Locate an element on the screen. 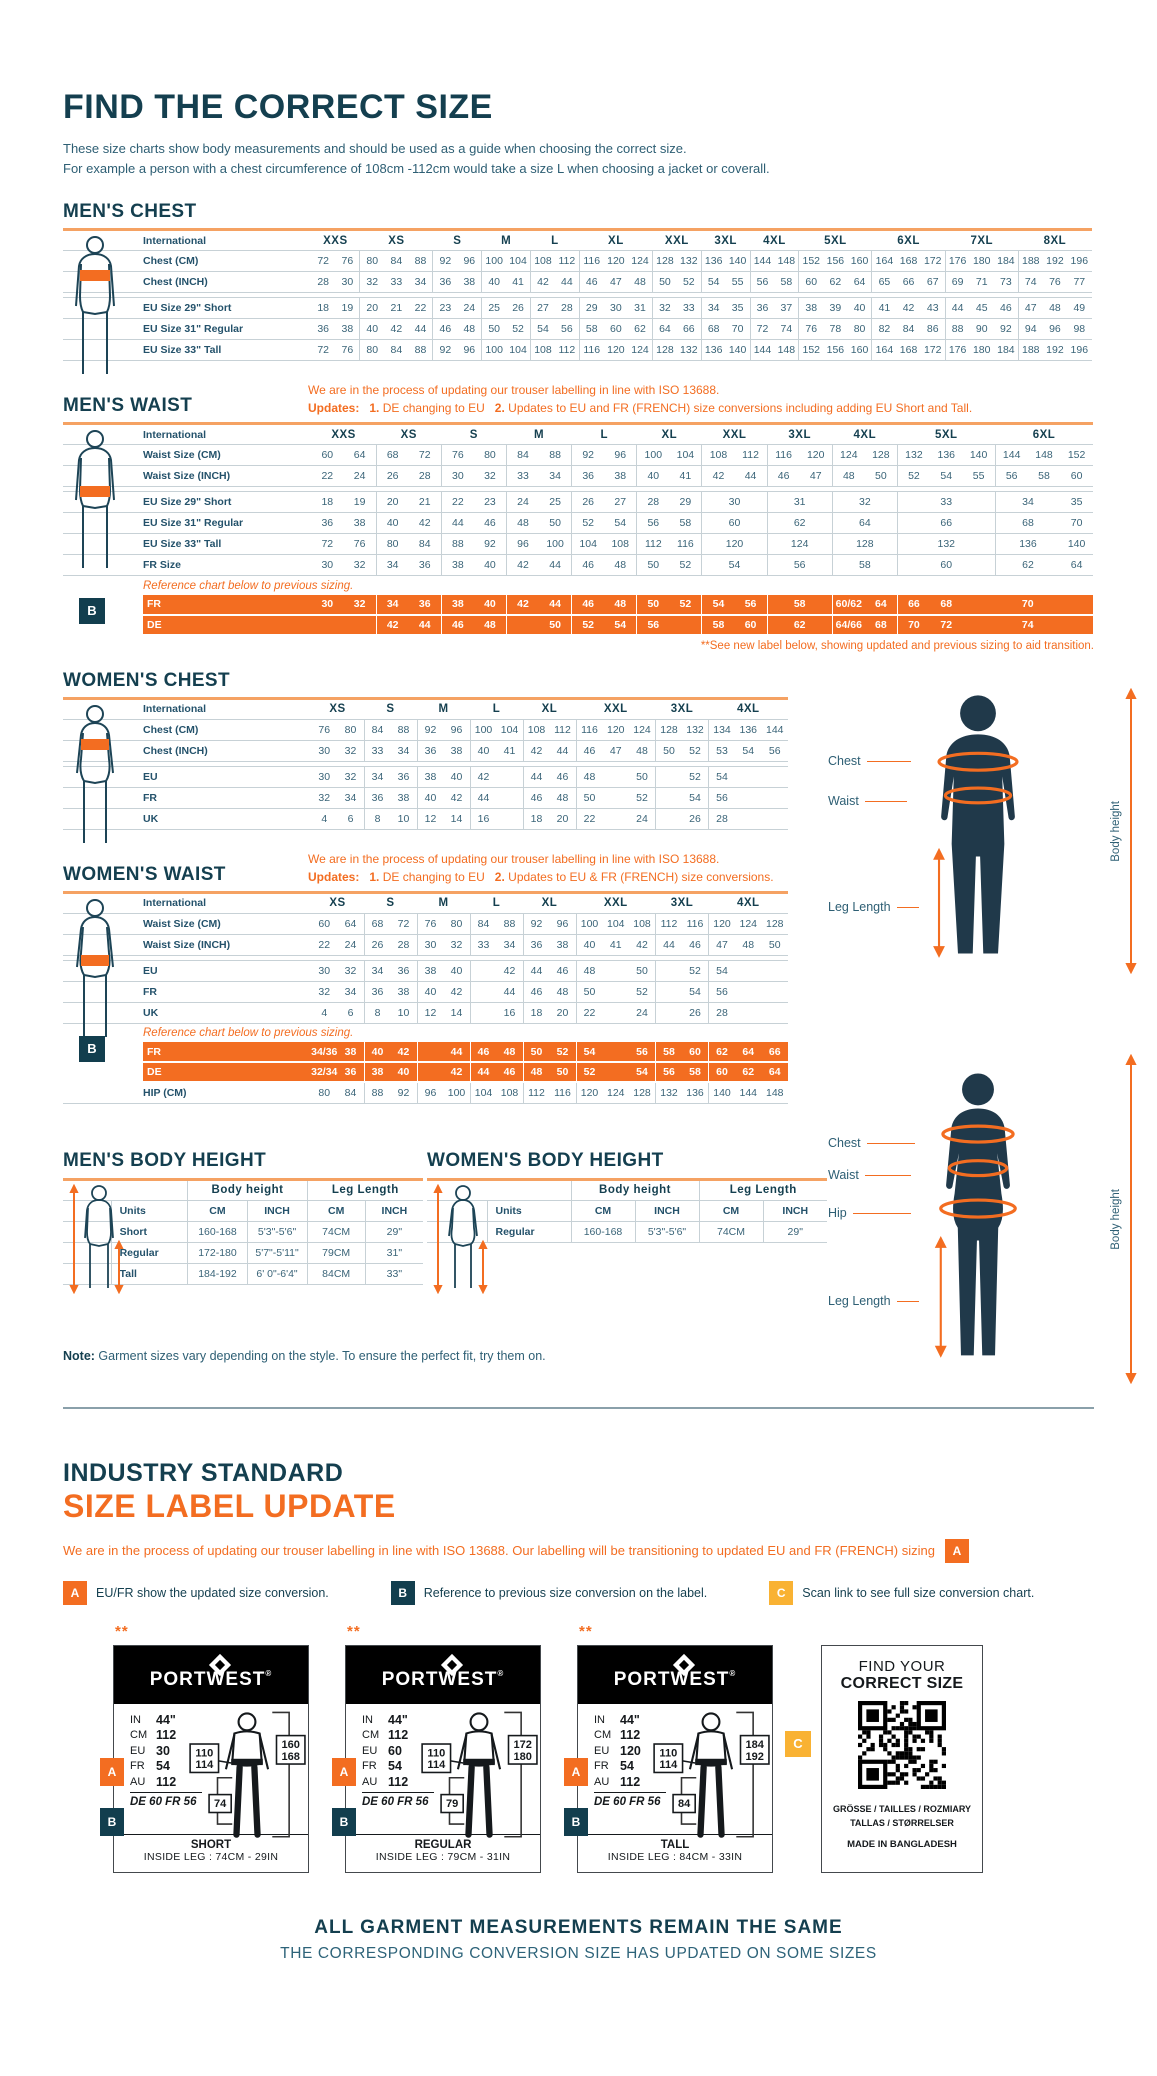 This screenshot has height=2076, width=1157. table-cell: 16 is located at coordinates (509, 1013).